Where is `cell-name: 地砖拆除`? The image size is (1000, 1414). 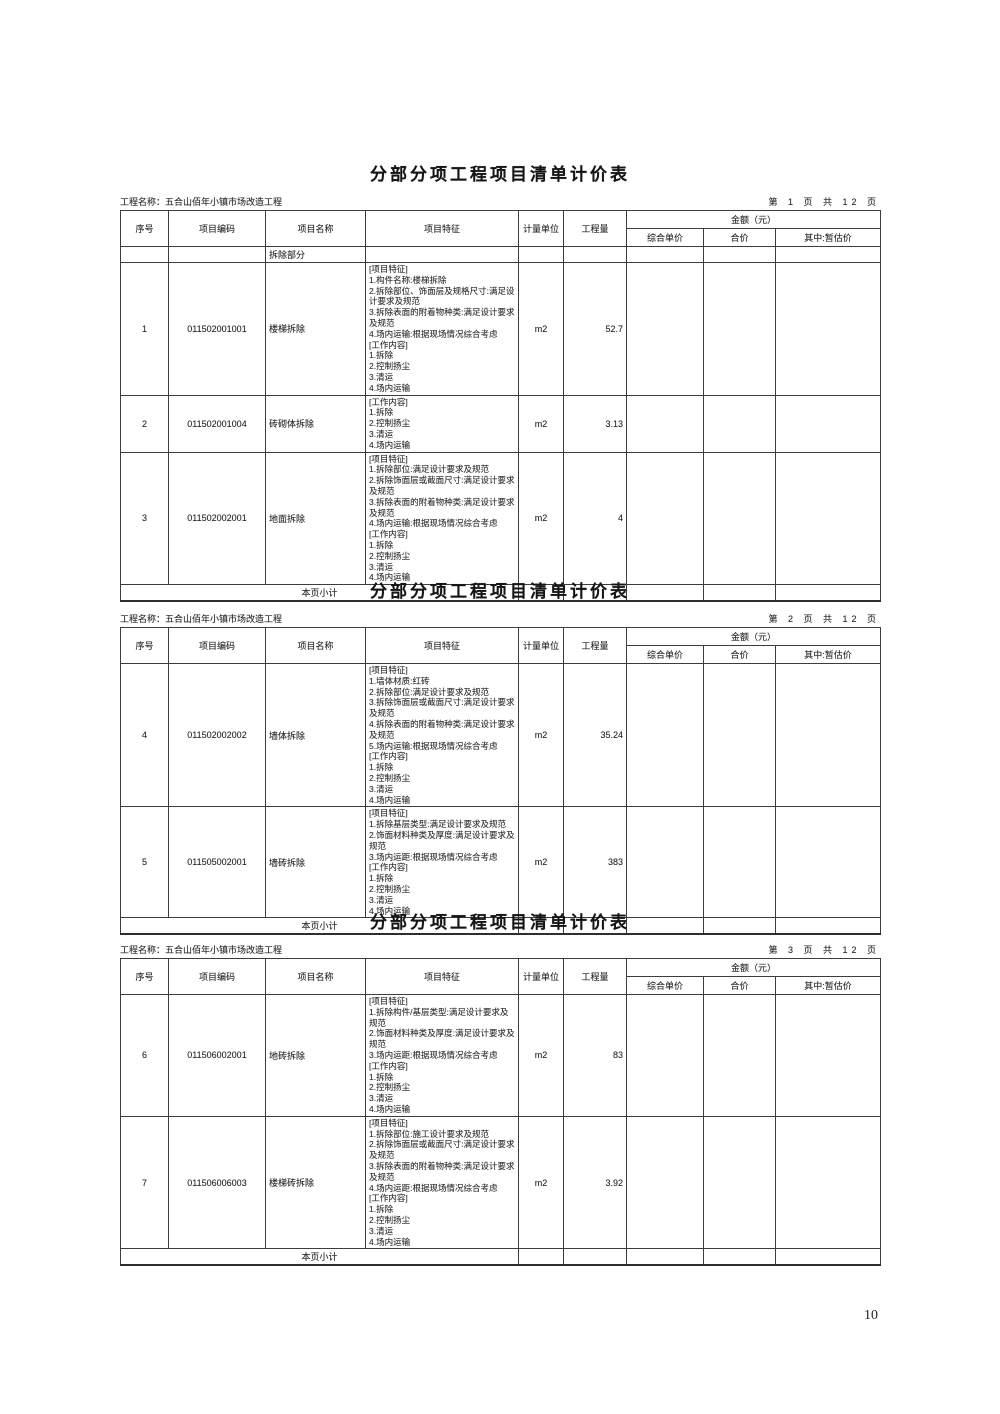
cell-name: 地砖拆除 is located at coordinates (315, 1055).